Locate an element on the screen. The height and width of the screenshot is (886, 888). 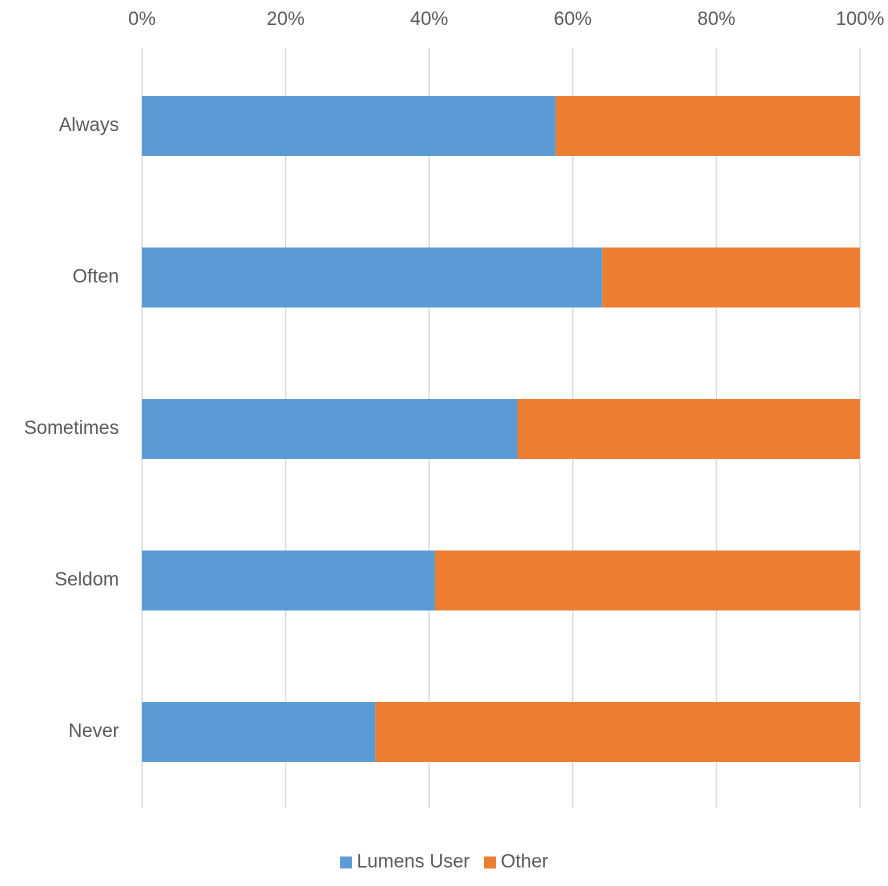
legend: Lumens User Other is located at coordinates (444, 862).